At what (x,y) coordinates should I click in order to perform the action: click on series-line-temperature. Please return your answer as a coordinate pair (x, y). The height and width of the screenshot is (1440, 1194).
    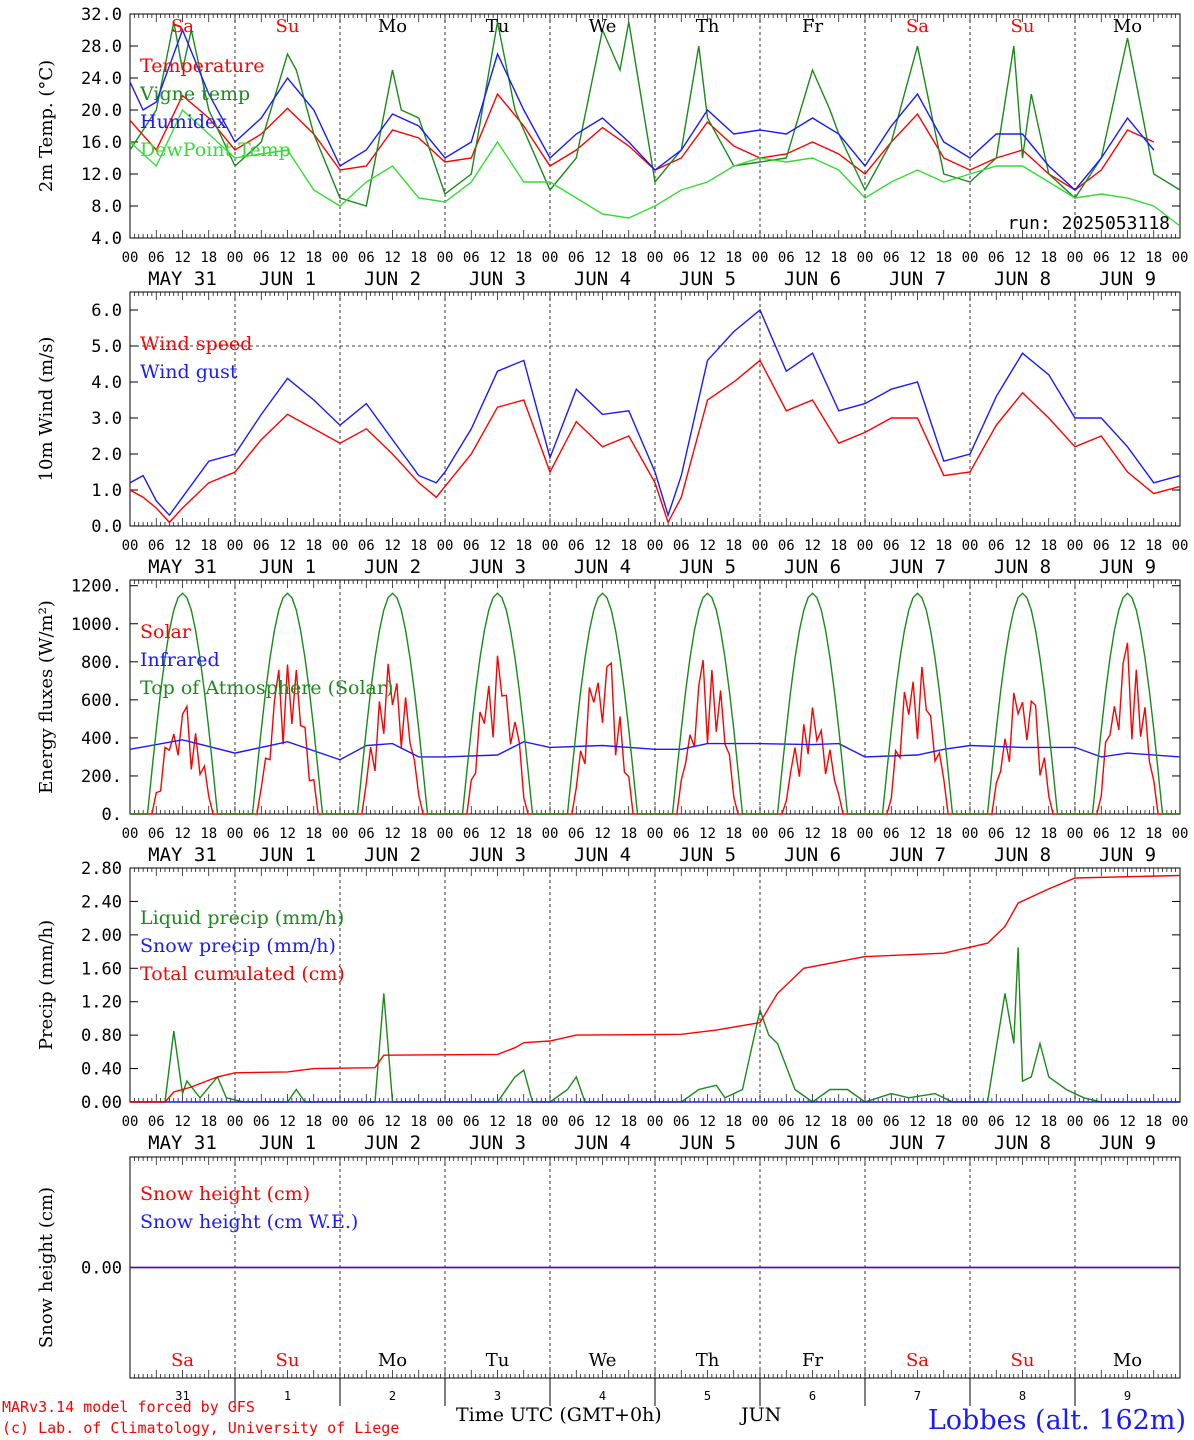
    Looking at the image, I should click on (642, 141).